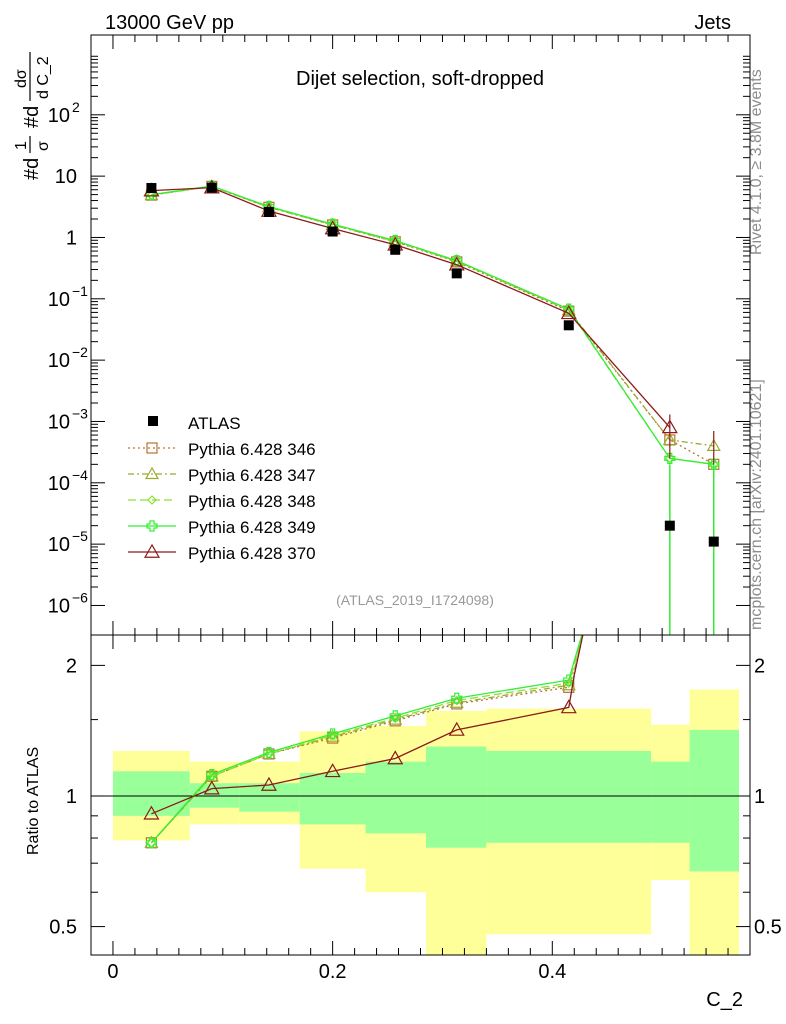 This screenshot has height=1024, width=786. Describe the element at coordinates (552, 972) in the screenshot. I see `x-tick-label: 0.4` at that location.